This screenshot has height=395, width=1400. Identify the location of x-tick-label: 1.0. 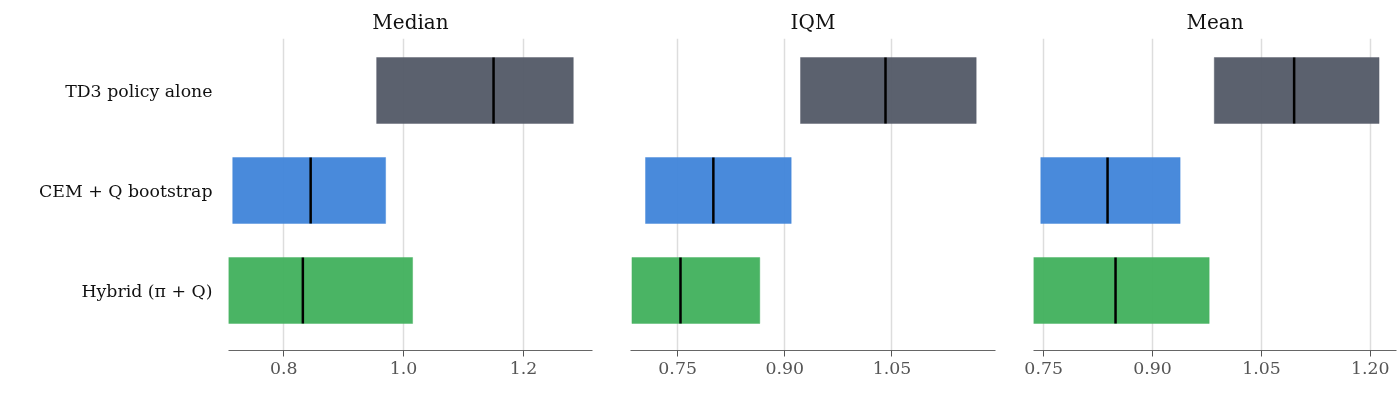
(403, 367).